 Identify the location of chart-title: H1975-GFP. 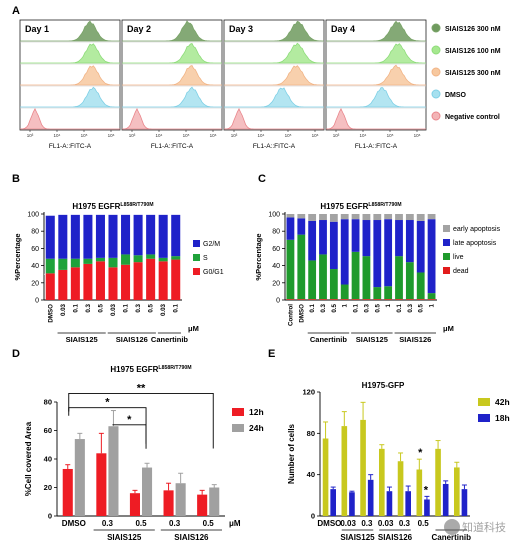
(383, 385).